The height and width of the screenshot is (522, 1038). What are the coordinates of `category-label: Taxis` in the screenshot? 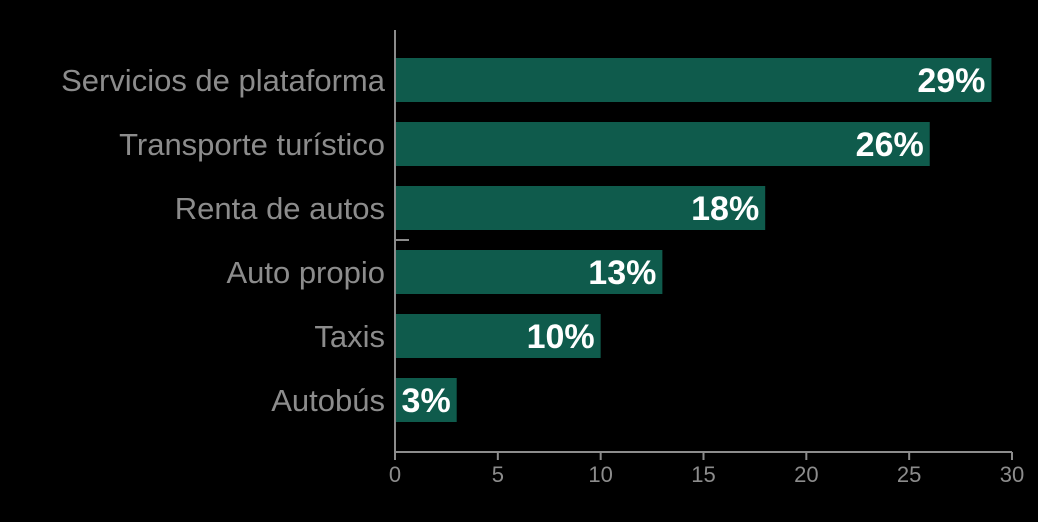 It's located at (349, 336).